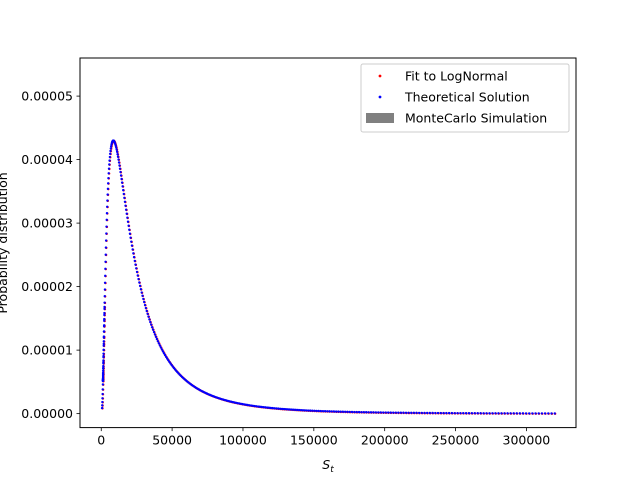  Describe the element at coordinates (172, 440) in the screenshot. I see `x-tick-label: 50000` at that location.